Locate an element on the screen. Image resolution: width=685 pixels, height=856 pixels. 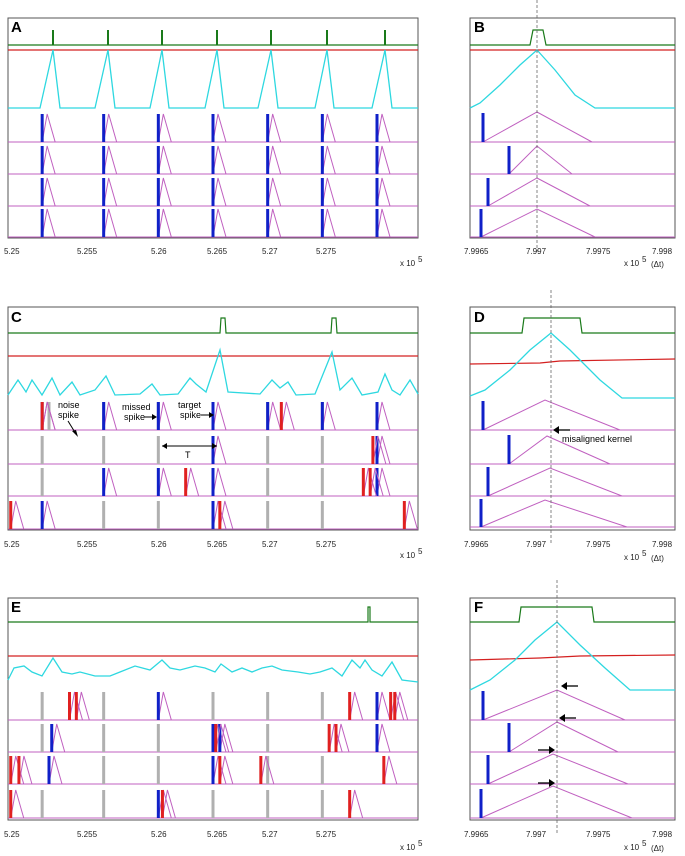
x-unit: (Δt) is located at coordinates (657, 558).